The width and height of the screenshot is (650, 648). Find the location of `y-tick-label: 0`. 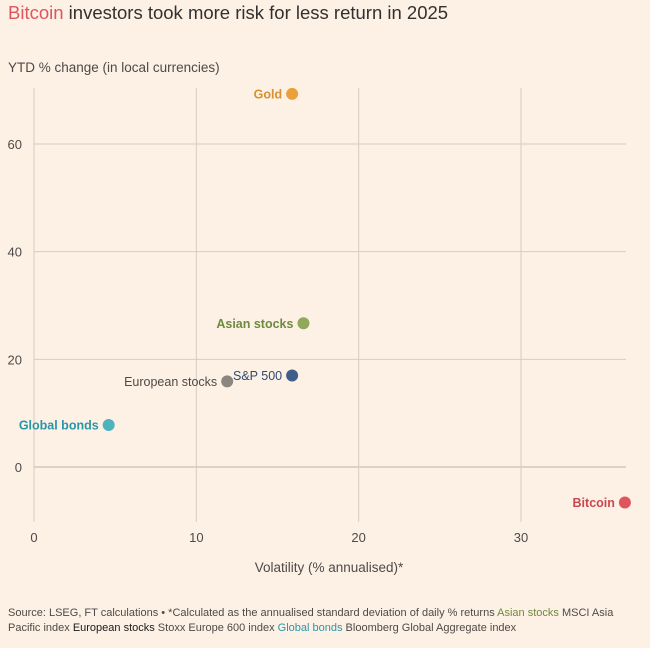

y-tick-label: 0 is located at coordinates (18, 467).